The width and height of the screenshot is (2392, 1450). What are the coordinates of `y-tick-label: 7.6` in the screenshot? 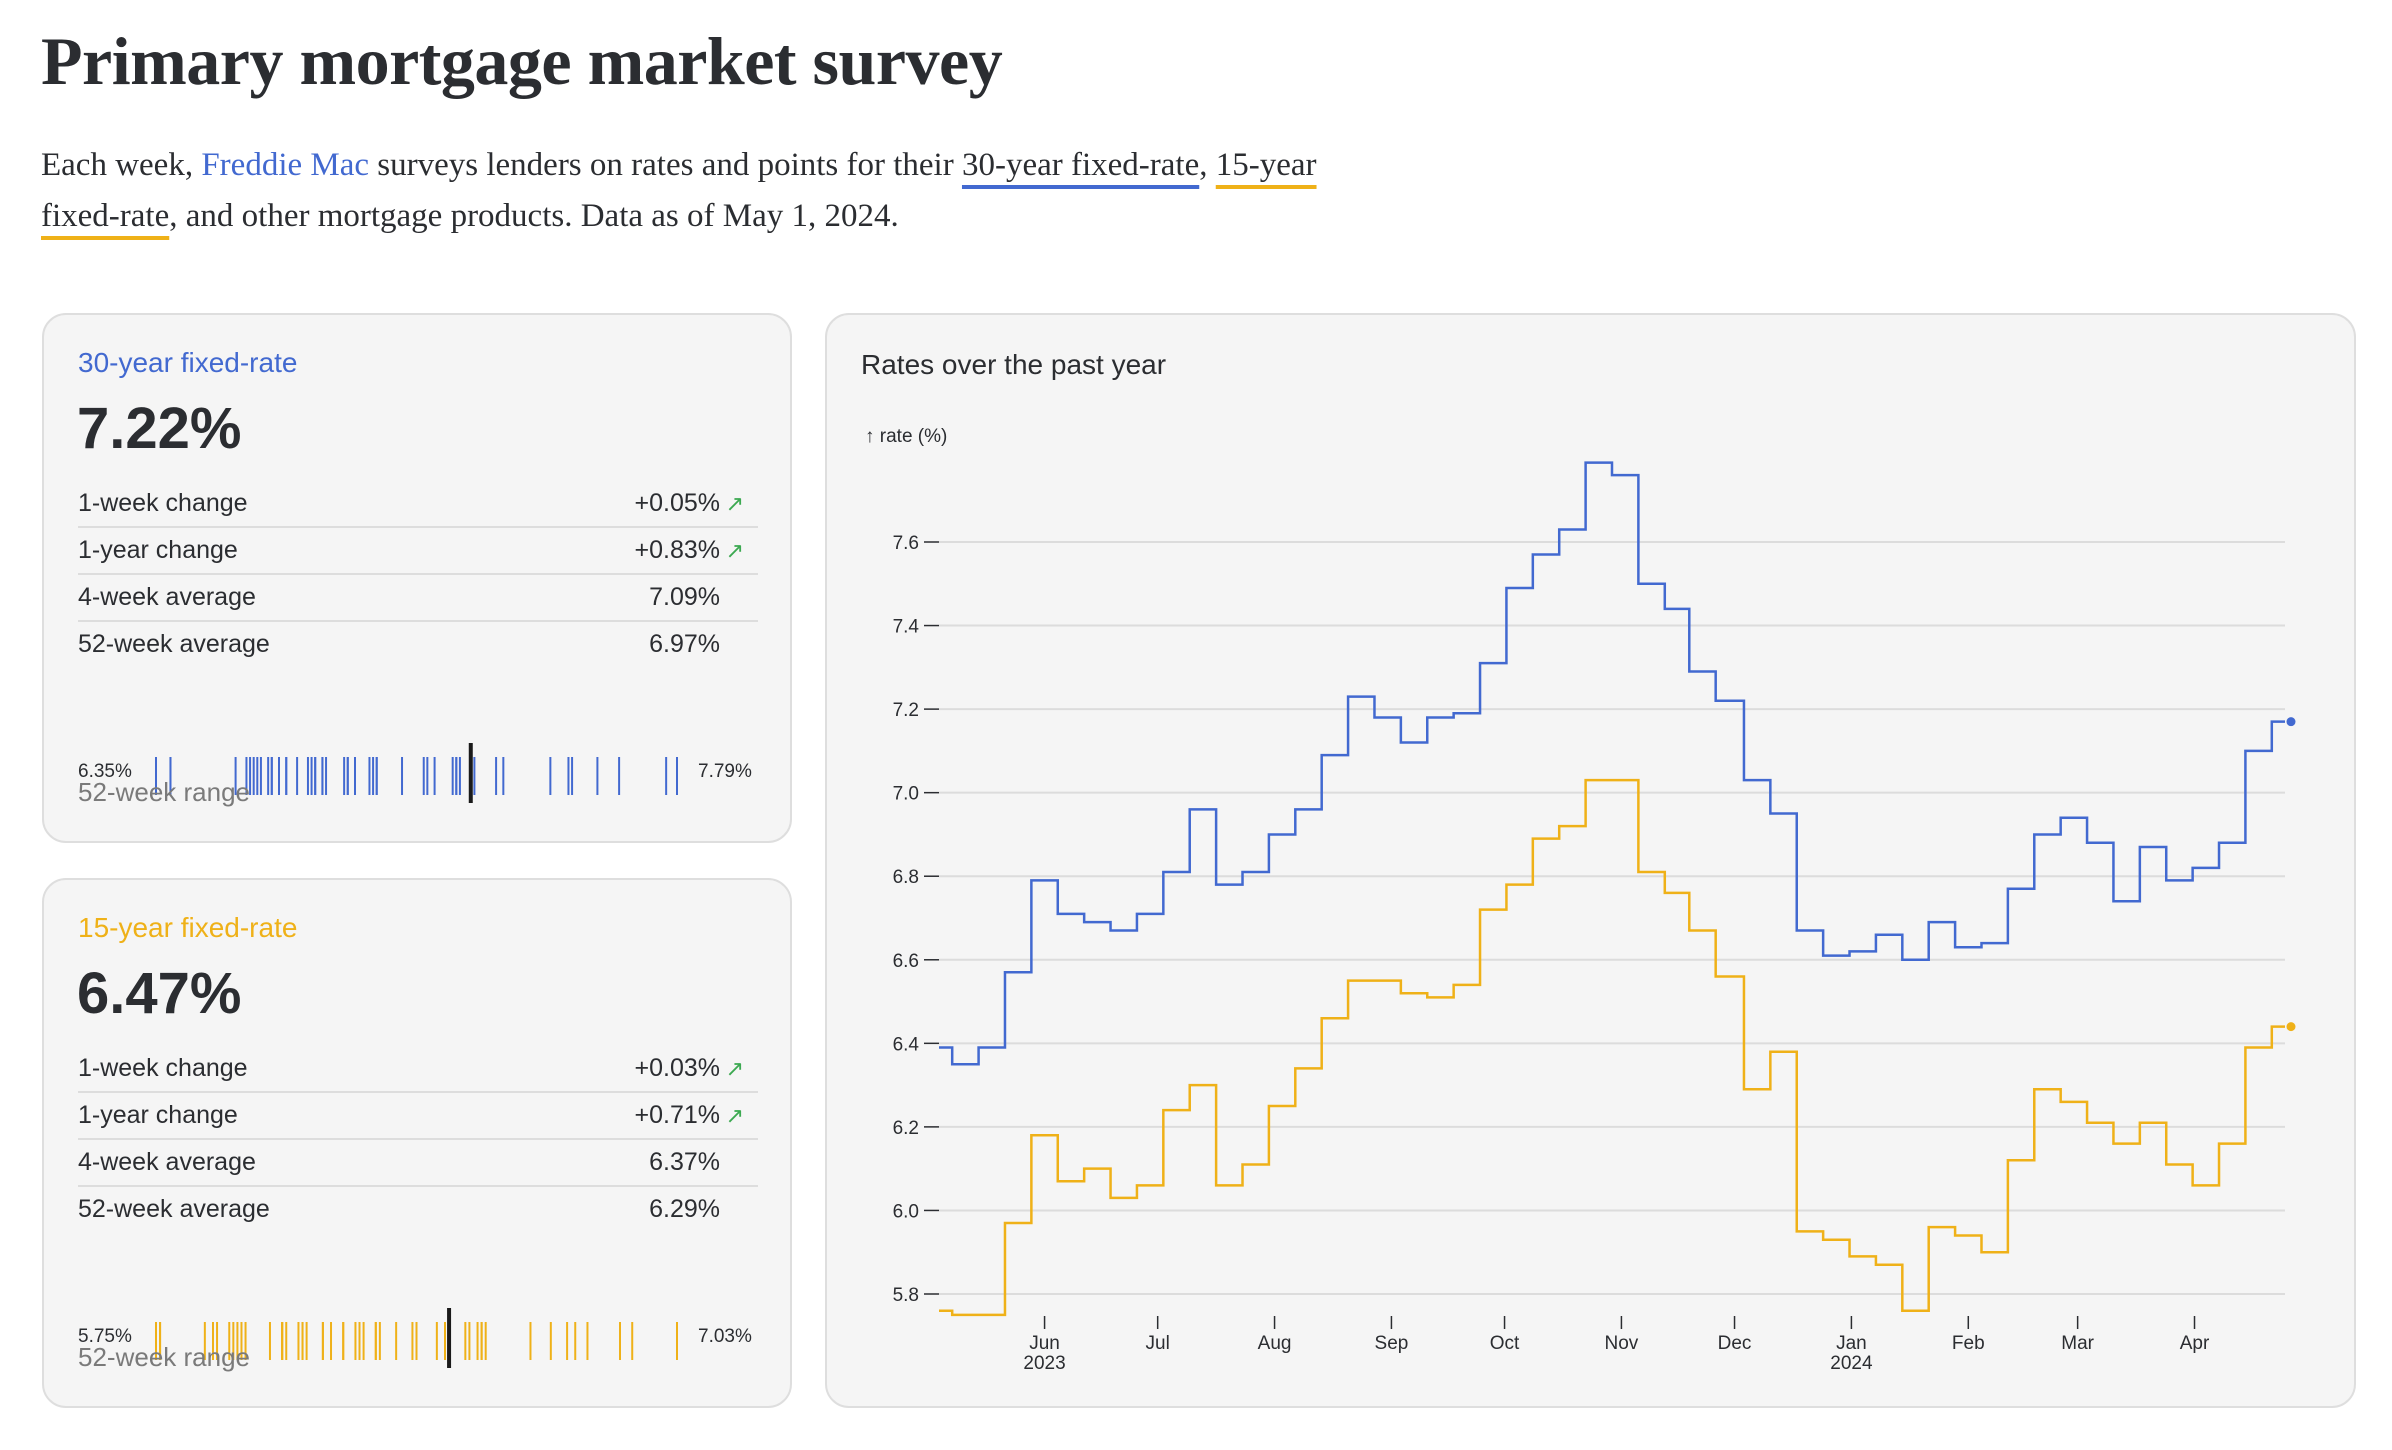 It's located at (906, 543).